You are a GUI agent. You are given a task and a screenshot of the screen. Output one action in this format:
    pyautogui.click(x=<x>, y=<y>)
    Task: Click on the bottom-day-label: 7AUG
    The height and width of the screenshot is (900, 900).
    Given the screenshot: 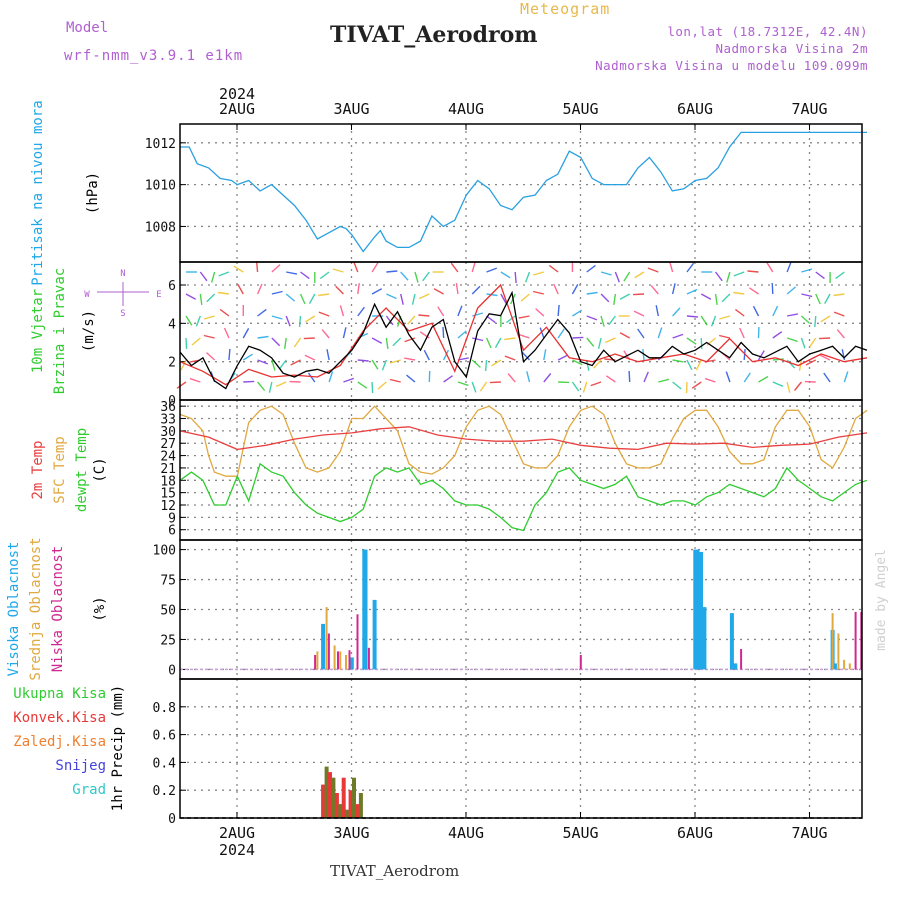 What is the action you would take?
    pyautogui.click(x=809, y=833)
    